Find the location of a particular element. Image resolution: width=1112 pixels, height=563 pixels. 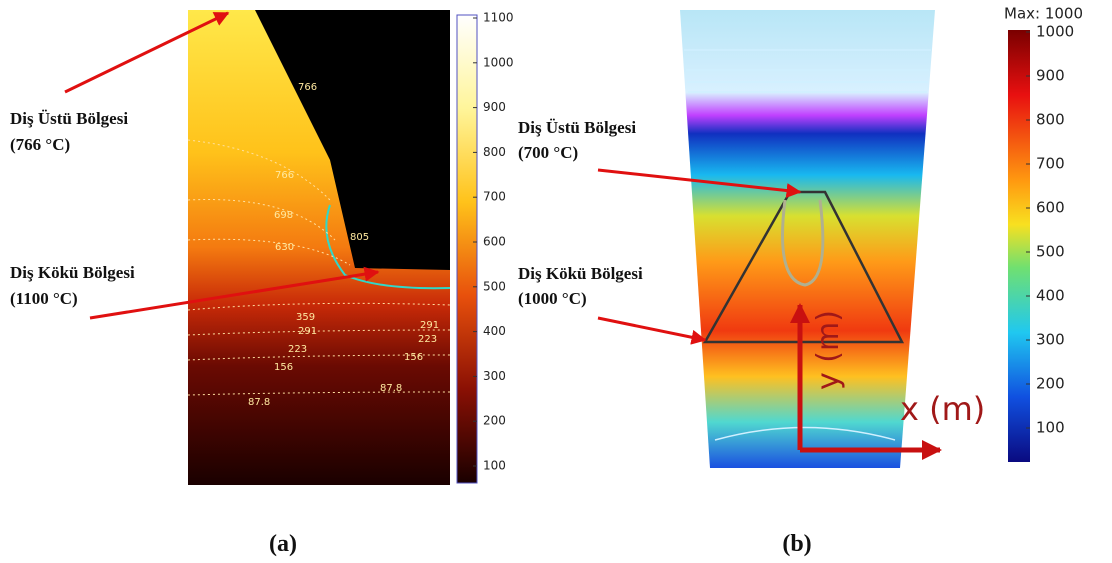

x-axis-label: x (m) is located at coordinates (942, 409).